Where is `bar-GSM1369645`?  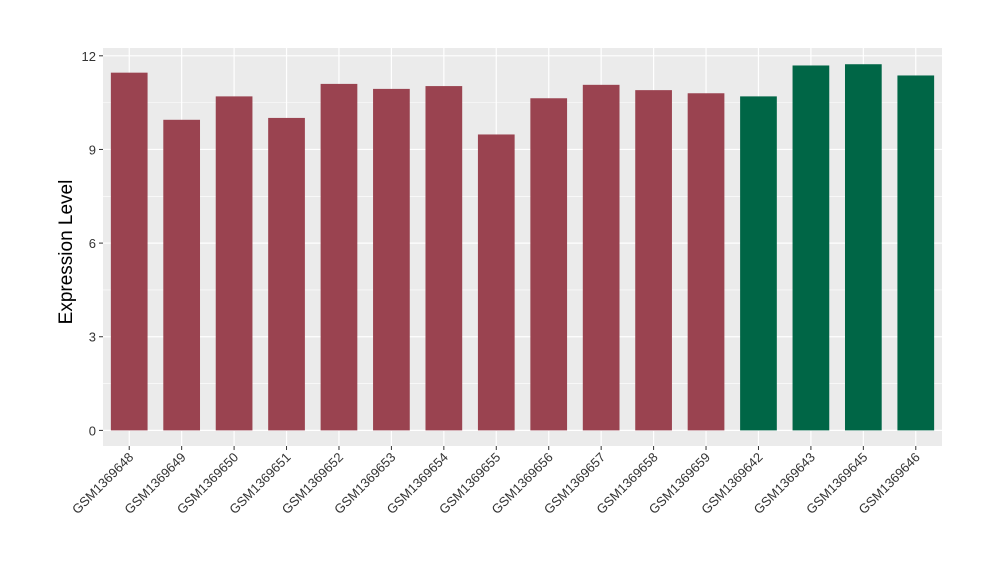
bar-GSM1369645 is located at coordinates (863, 247).